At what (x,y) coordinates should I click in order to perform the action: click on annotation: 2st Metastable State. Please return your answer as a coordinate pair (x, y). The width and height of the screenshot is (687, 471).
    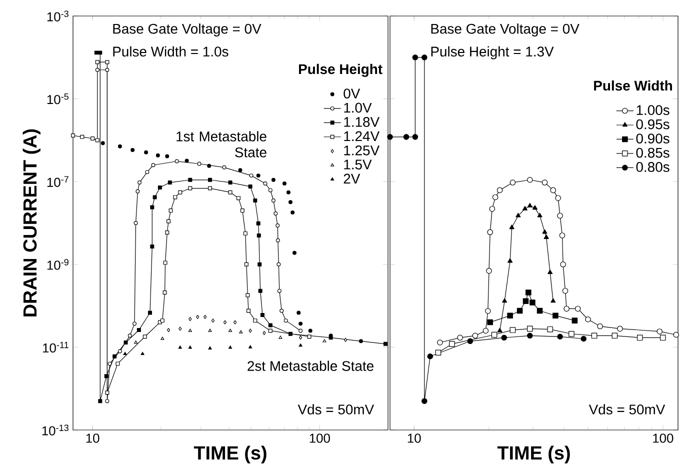
    Looking at the image, I should click on (311, 365).